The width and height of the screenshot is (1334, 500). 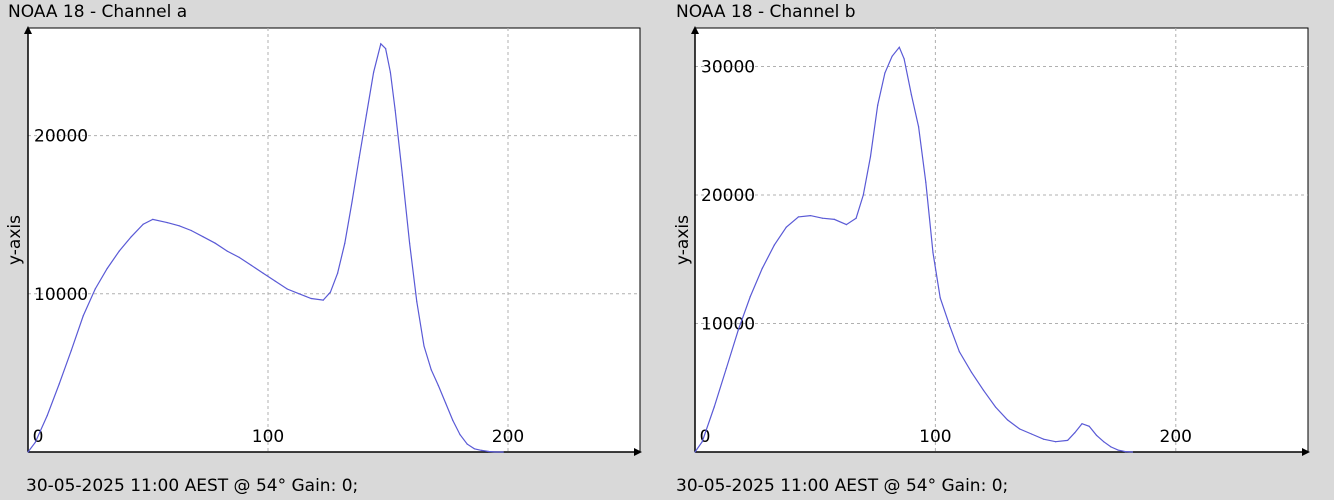 I want to click on chart-b-title: NOAA 18 - Channel b, so click(x=766, y=12).